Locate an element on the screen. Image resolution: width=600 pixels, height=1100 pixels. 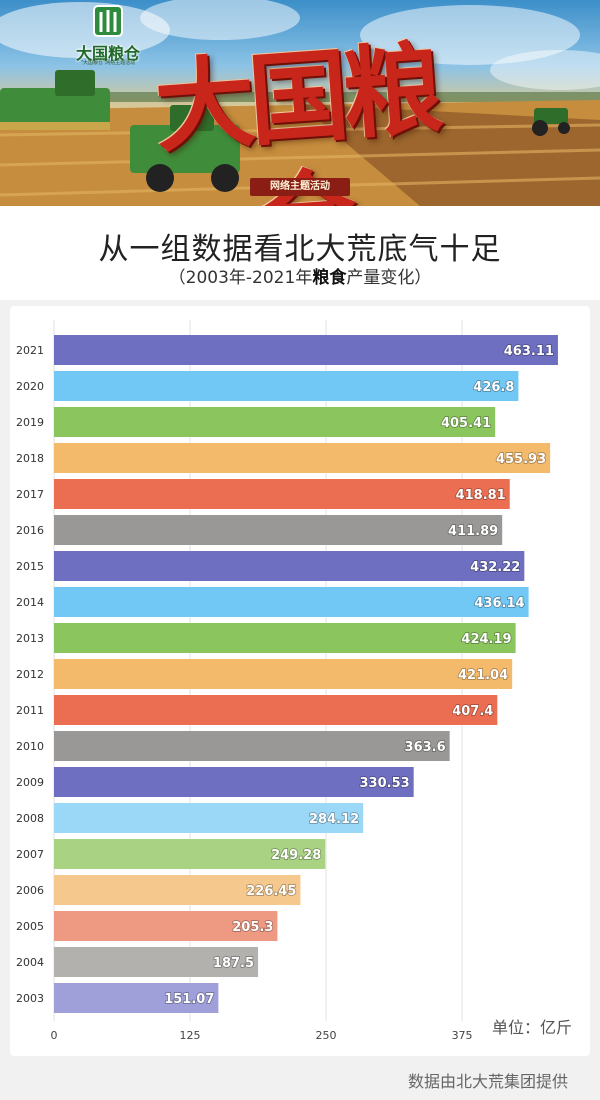
source-label: 数据由北大荒集团提供 is located at coordinates (488, 1081).